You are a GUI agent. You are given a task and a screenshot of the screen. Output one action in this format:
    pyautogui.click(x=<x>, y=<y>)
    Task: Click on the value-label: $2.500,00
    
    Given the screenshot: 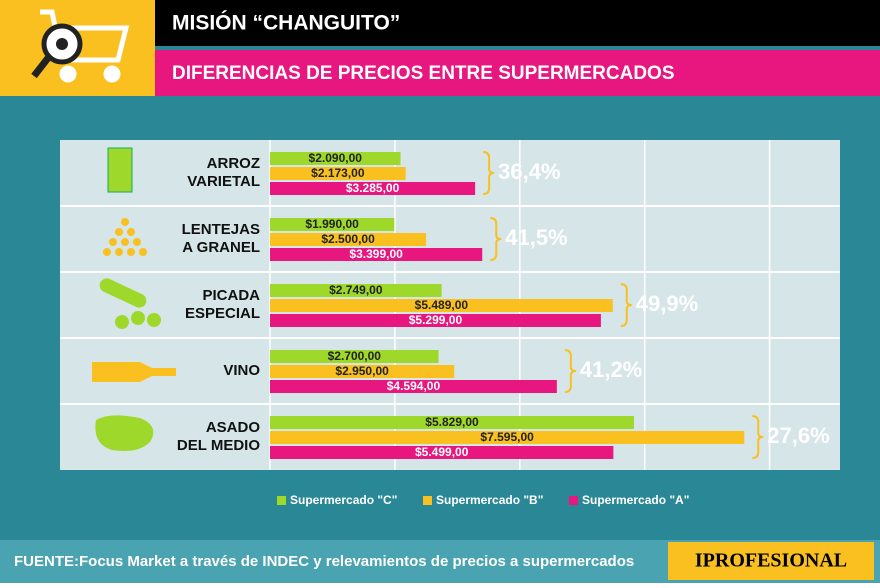 What is the action you would take?
    pyautogui.click(x=348, y=239)
    